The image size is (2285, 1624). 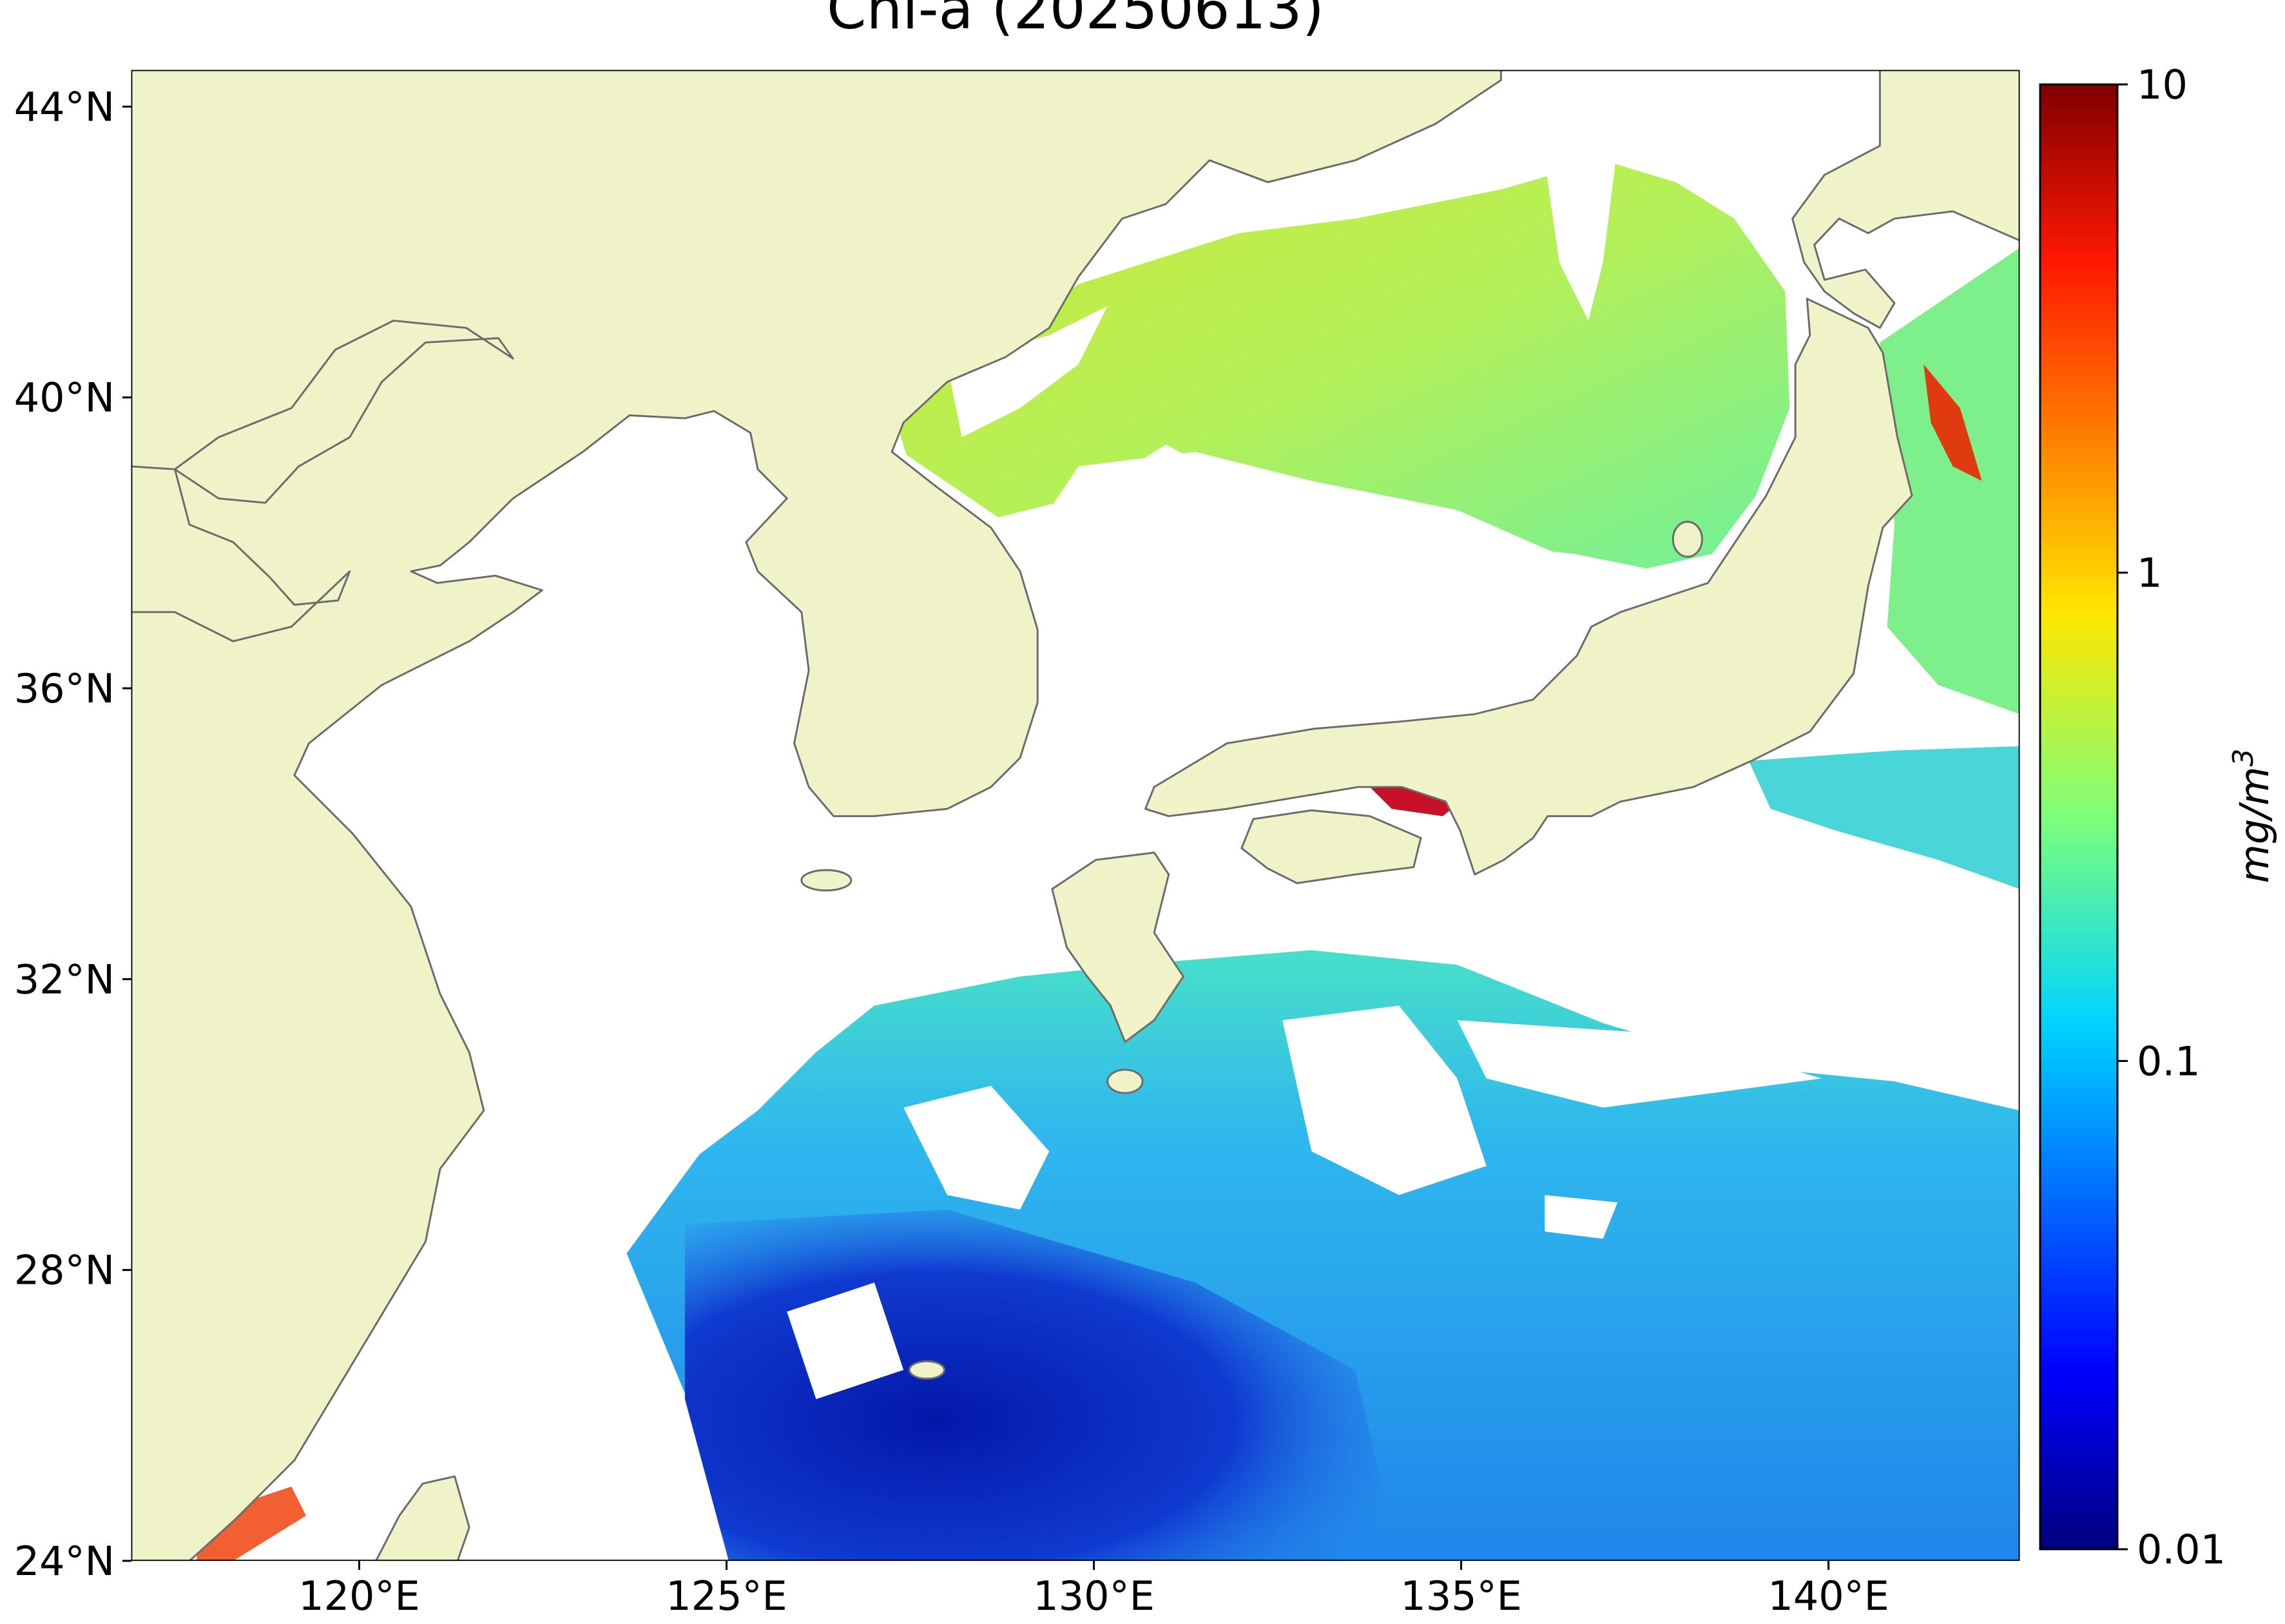 What do you see at coordinates (1528, 587) in the screenshot?
I see `land-honshu` at bounding box center [1528, 587].